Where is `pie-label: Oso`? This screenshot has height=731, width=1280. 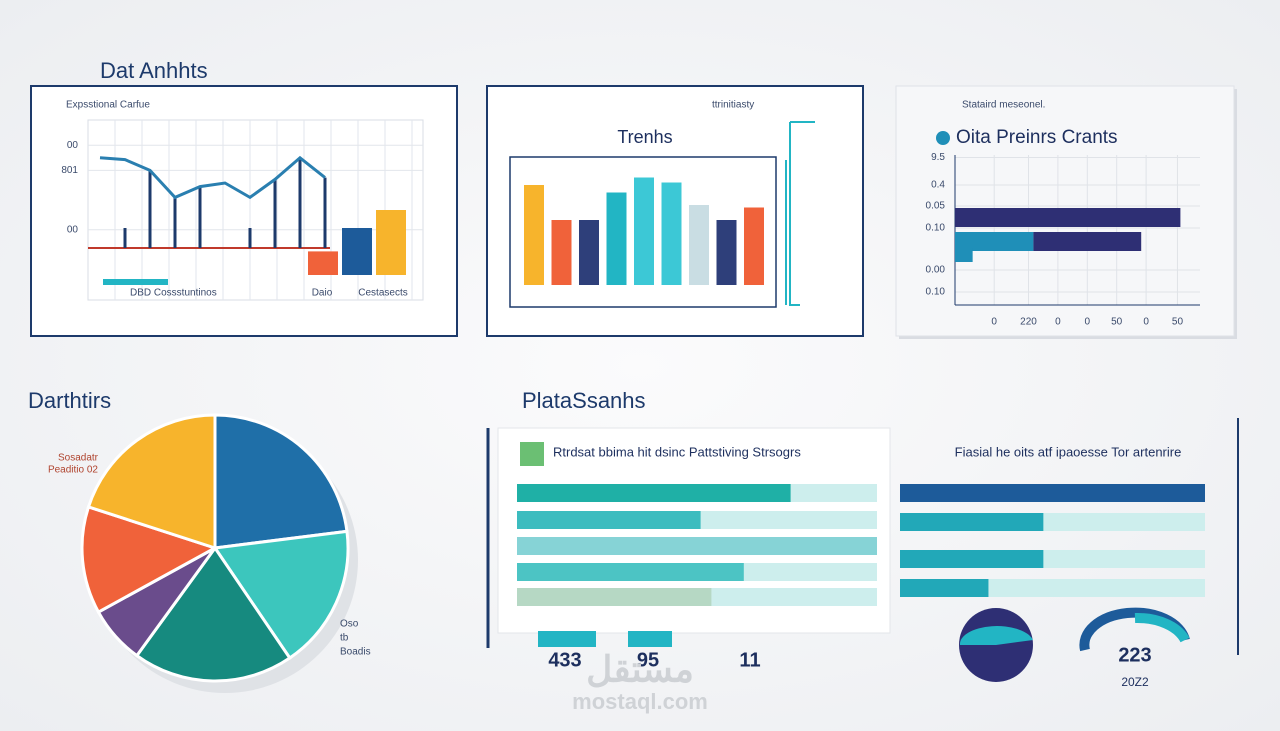 pie-label: Oso is located at coordinates (349, 624).